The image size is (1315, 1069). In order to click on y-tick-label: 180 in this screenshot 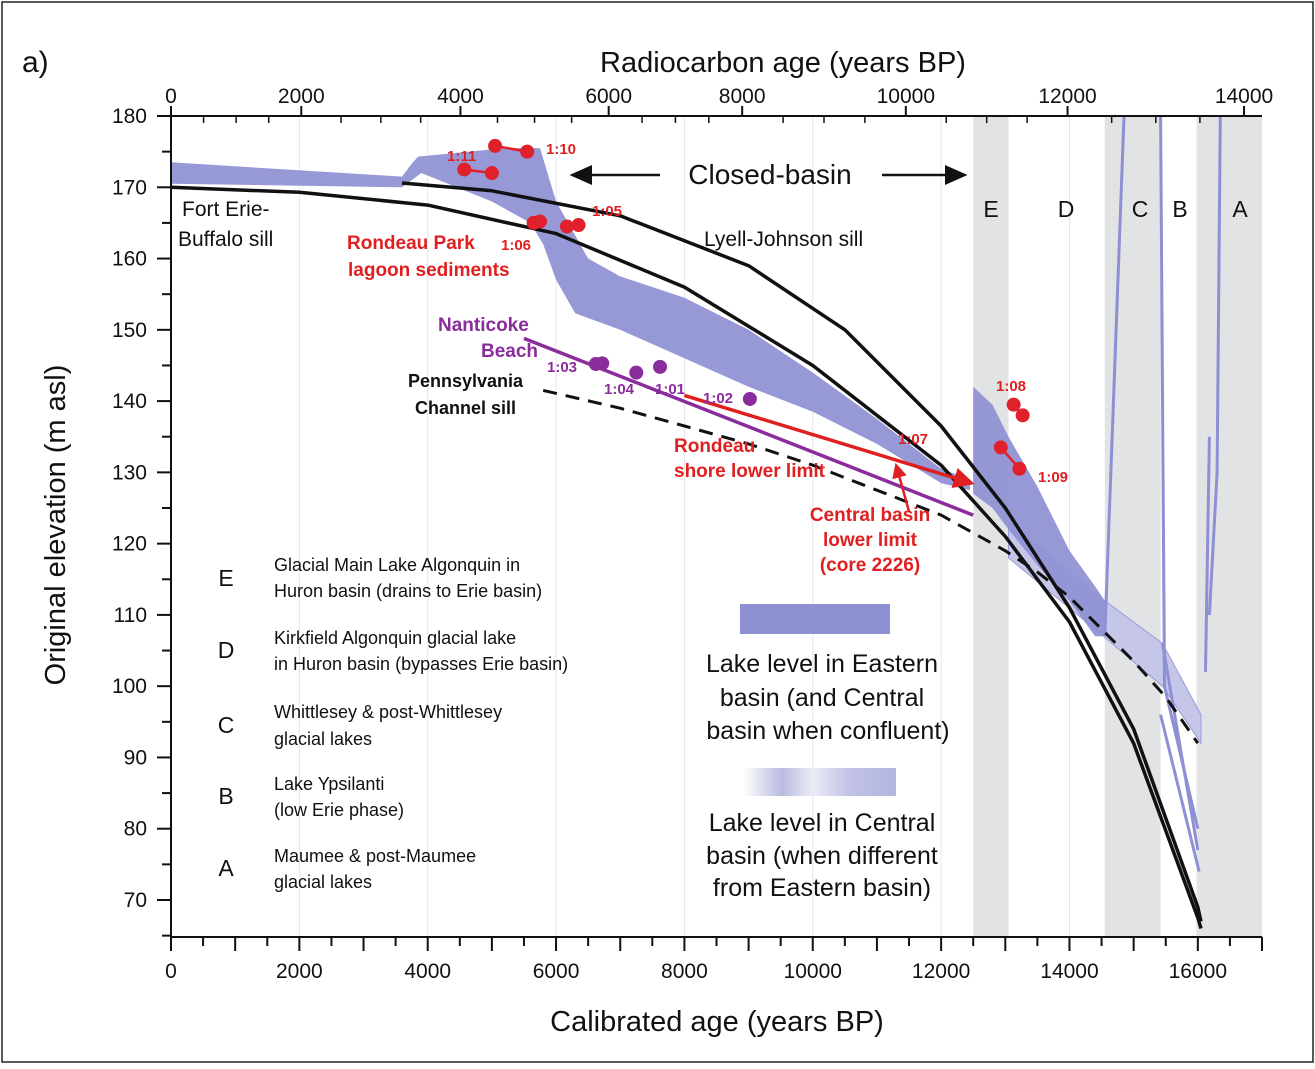, I will do `click(129, 116)`.